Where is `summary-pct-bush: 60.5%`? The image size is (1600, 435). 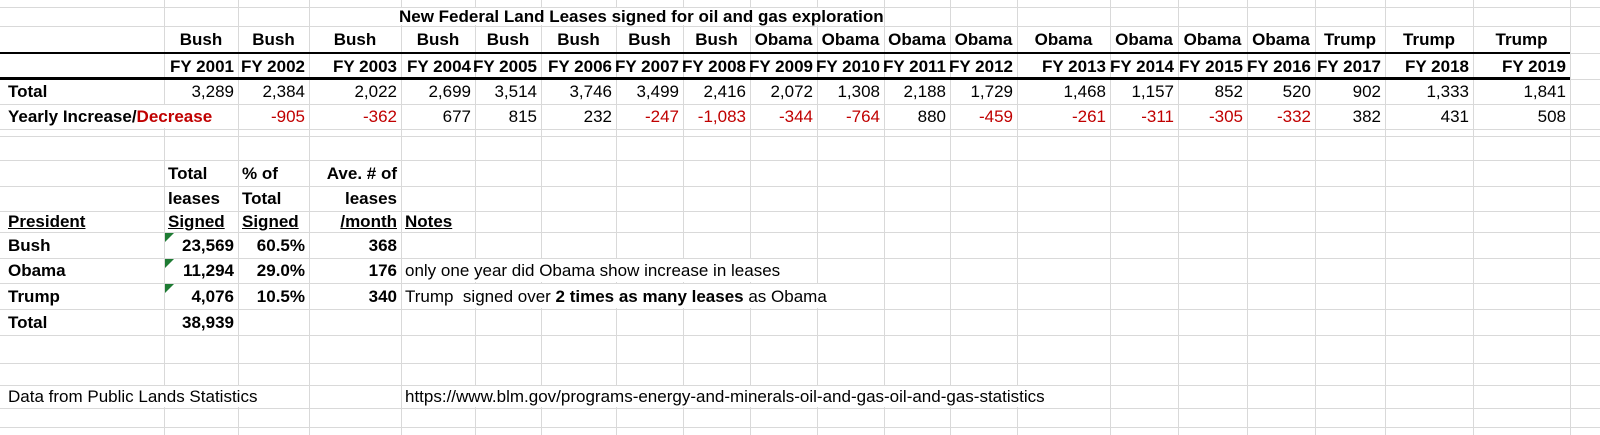
summary-pct-bush: 60.5% is located at coordinates (280, 245).